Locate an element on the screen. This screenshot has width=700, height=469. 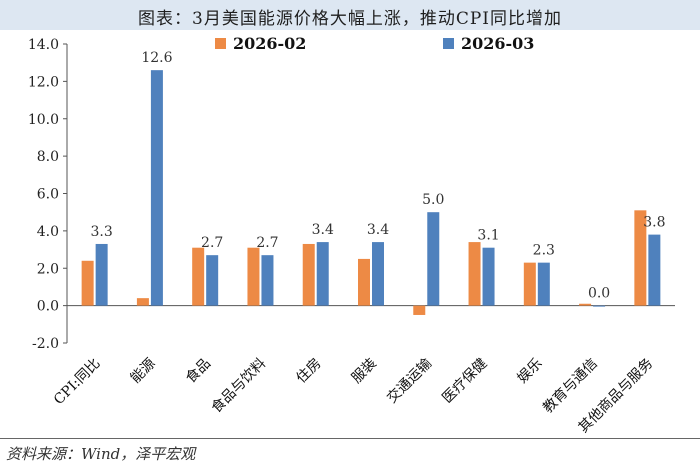
y-tick-label: 0.0 is located at coordinates (48, 307).